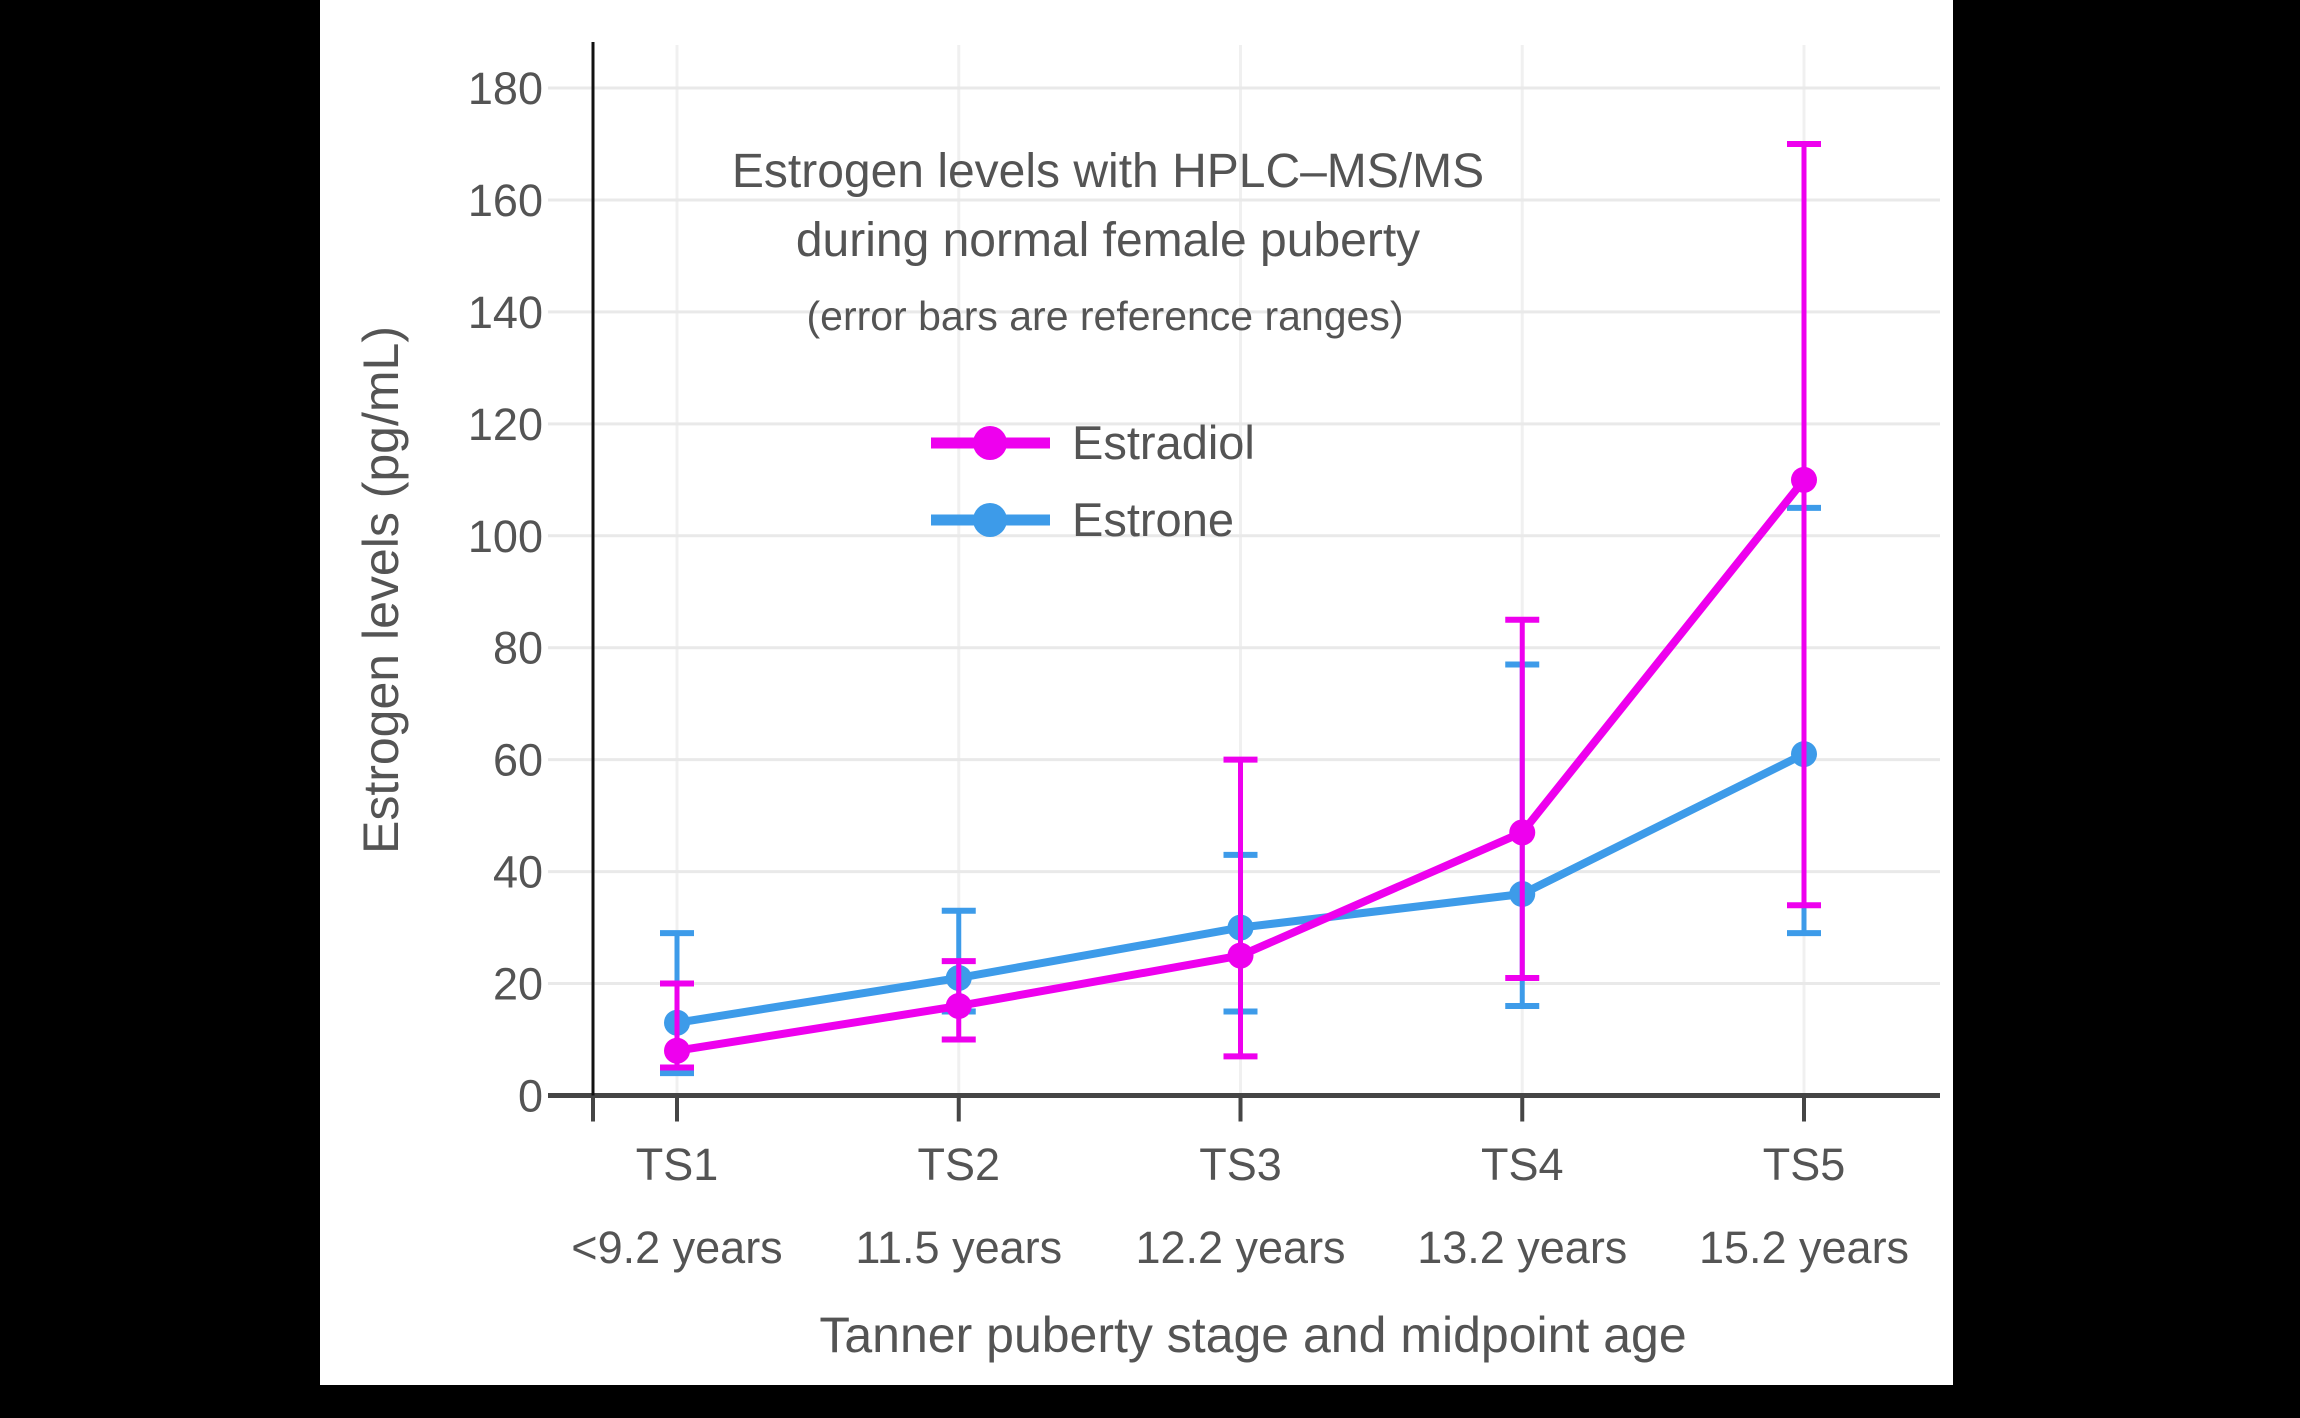 The image size is (2300, 1418). I want to click on y-tick-label-140: 140, so click(505, 312).